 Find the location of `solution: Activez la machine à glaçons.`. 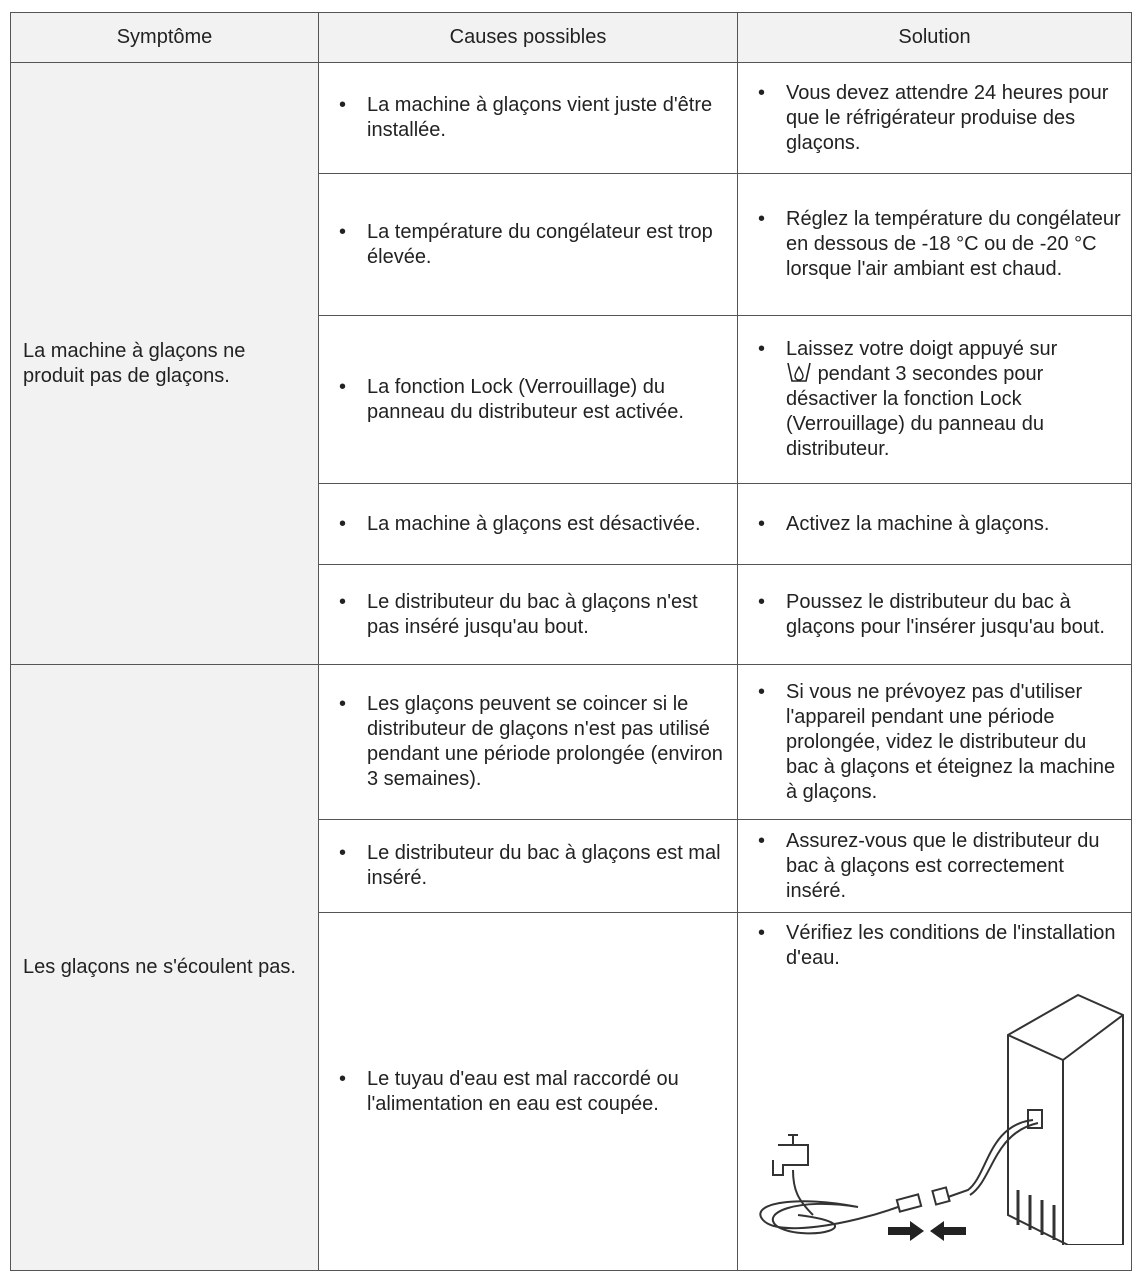

solution: Activez la machine à glaçons. is located at coordinates (939, 524).